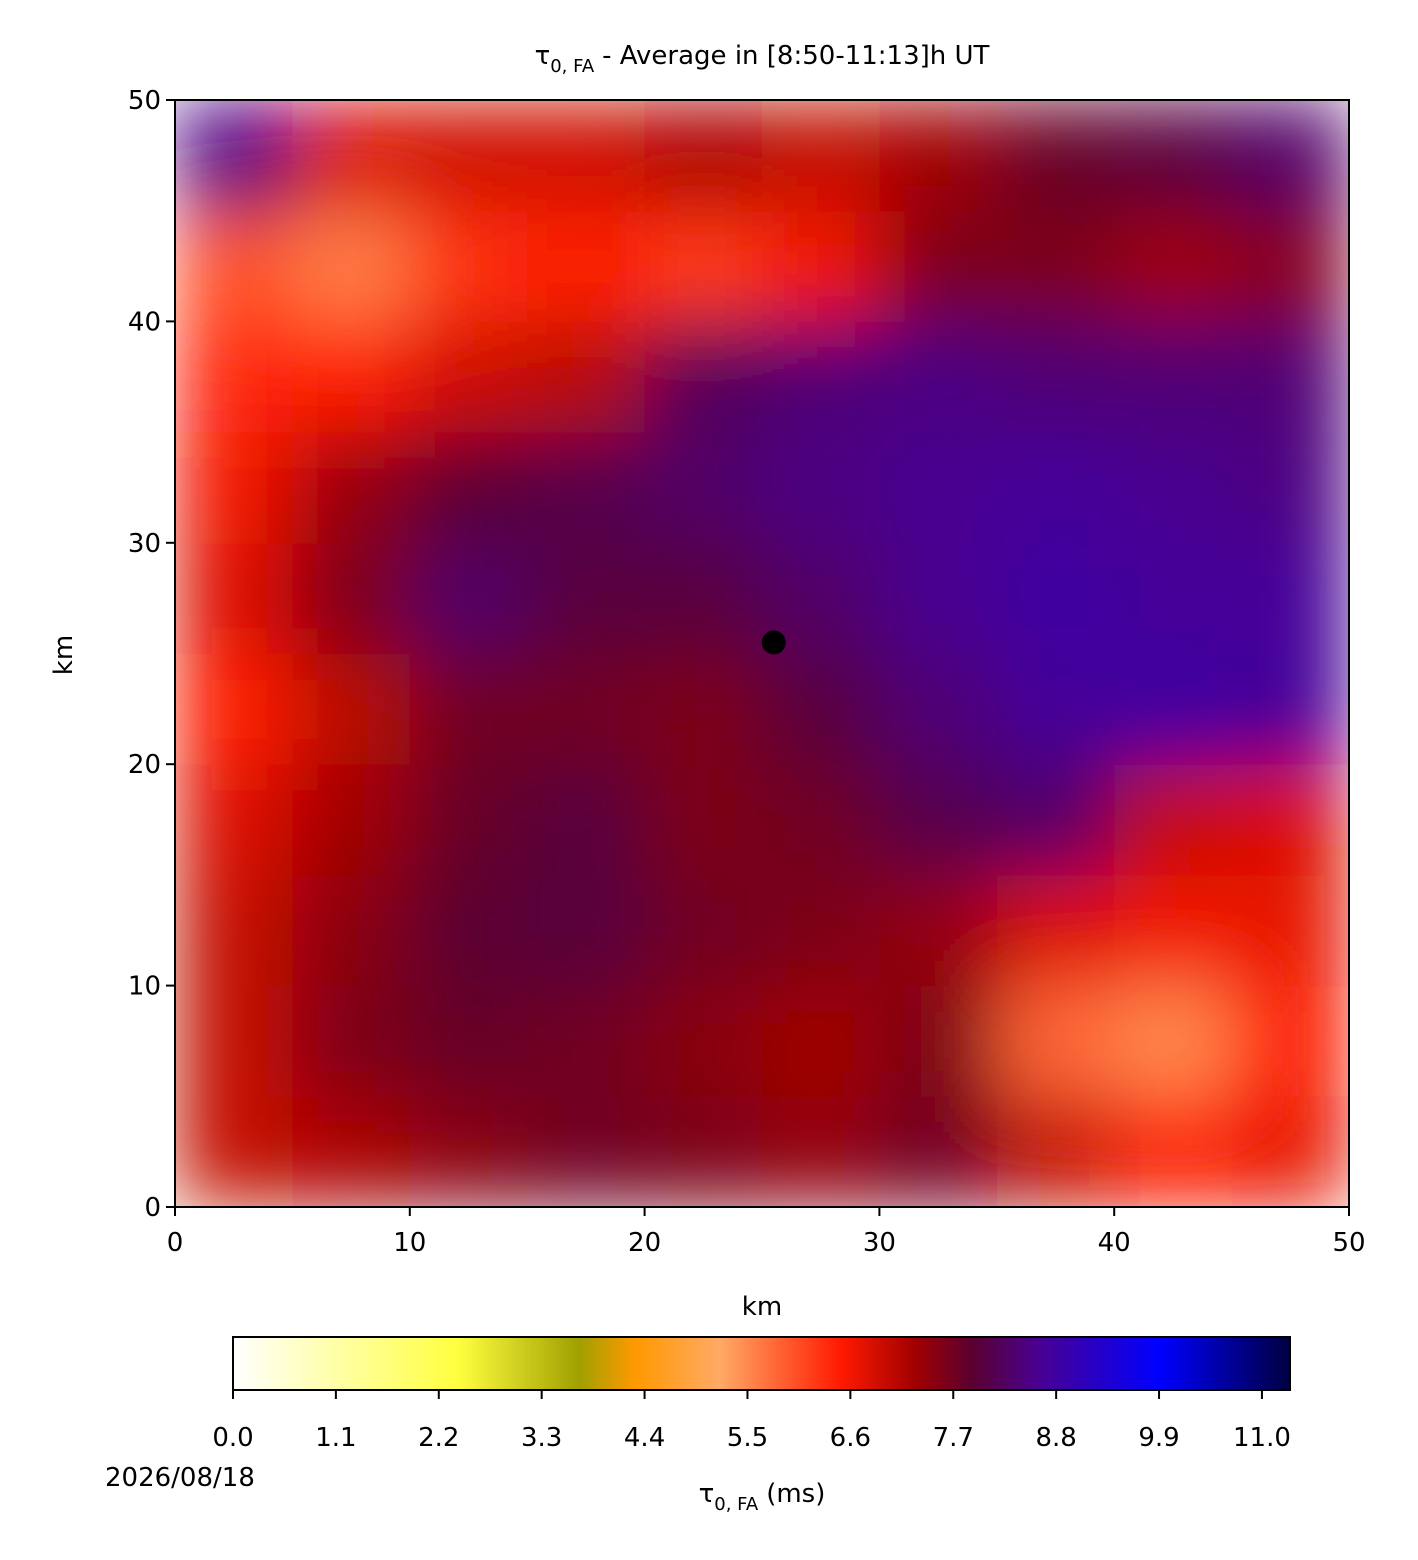  Describe the element at coordinates (747, 1438) in the screenshot. I see `colorbar-tick-label: 5.5` at that location.